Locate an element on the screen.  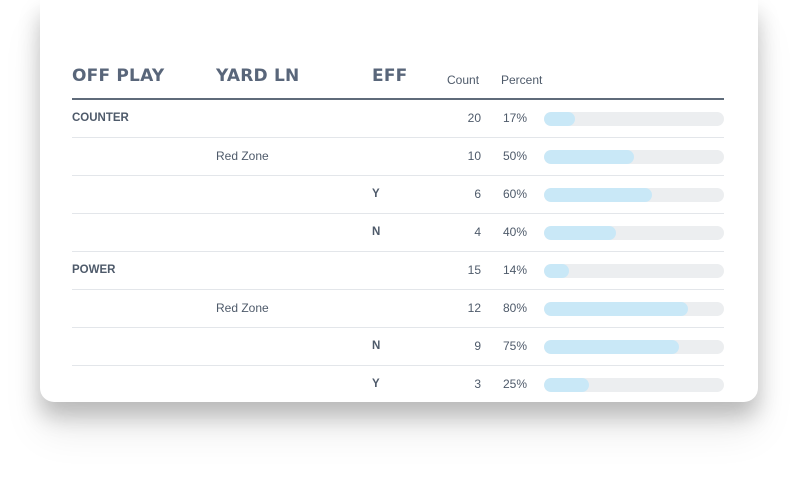
table-row: Red Zone 12 80% is located at coordinates (398, 309).